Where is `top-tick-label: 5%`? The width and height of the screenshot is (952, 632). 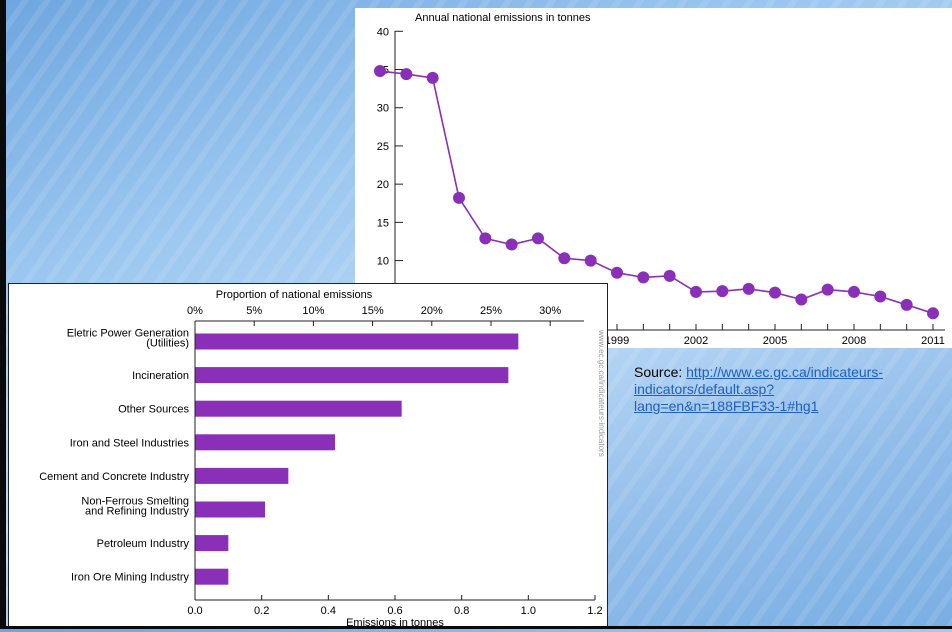
top-tick-label: 5% is located at coordinates (254, 311).